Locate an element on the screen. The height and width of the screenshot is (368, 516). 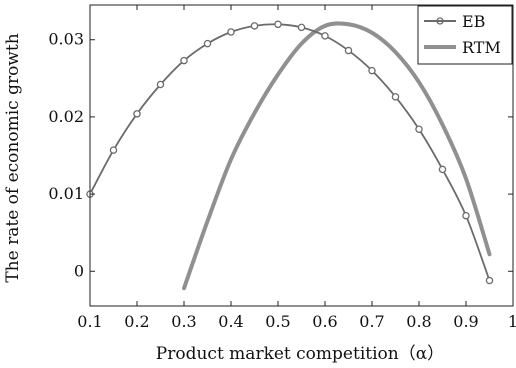
x-tick-label: 0.4 is located at coordinates (230, 321).